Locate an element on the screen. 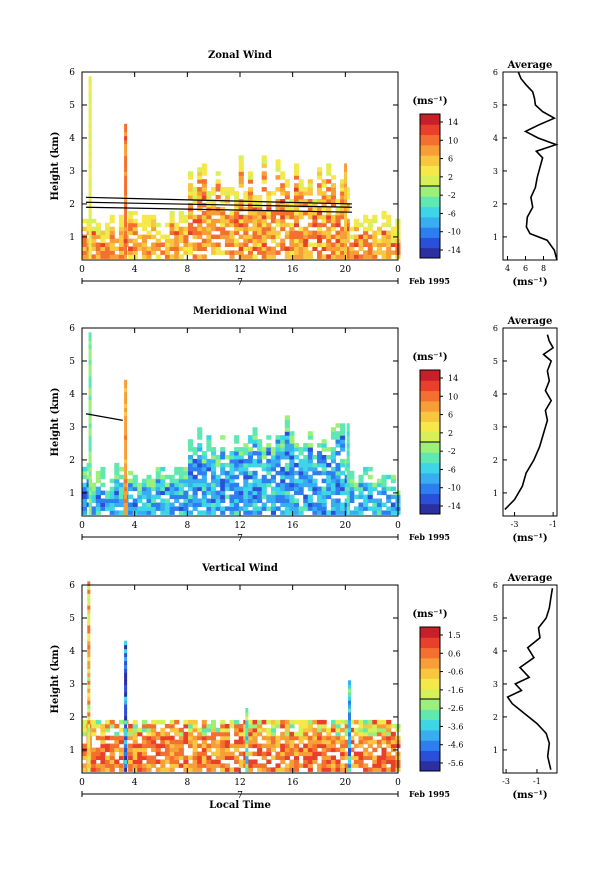  profile-y-tick-label: 4 is located at coordinates (495, 651).